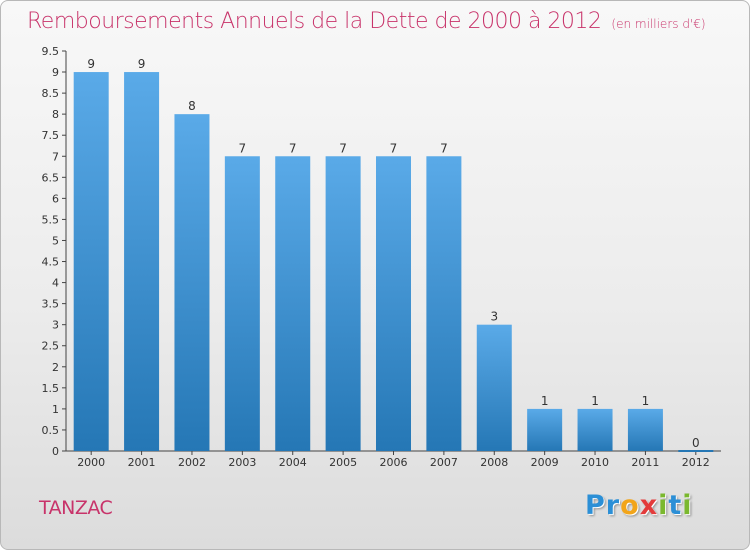  What do you see at coordinates (55, 451) in the screenshot?
I see `y-tick-label: 0` at bounding box center [55, 451].